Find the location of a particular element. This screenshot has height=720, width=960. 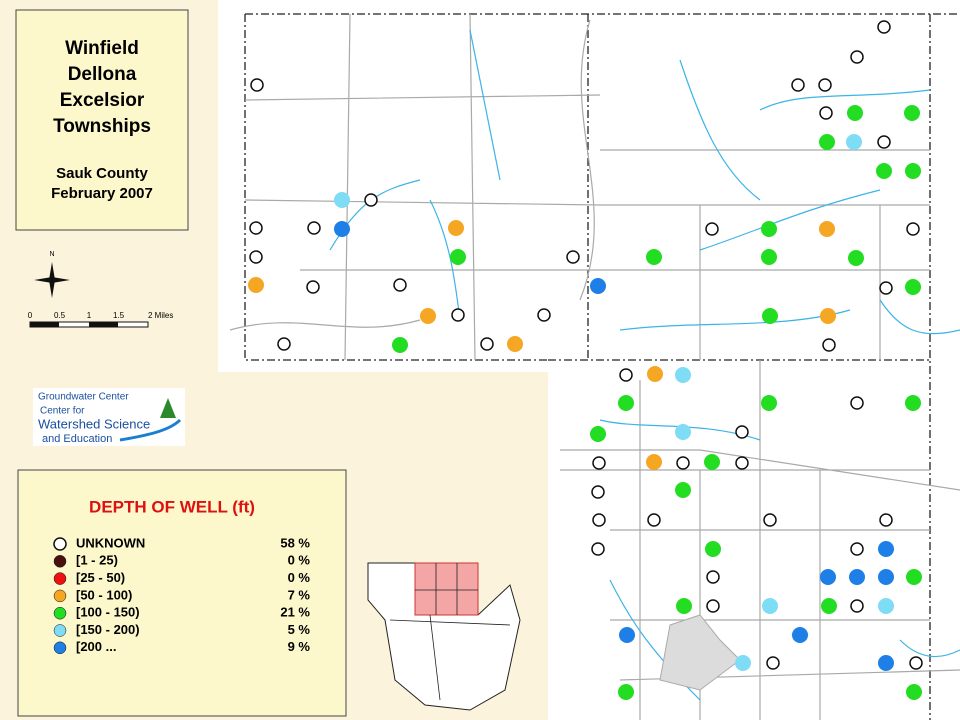

legend-percent: 0 % is located at coordinates (299, 560).